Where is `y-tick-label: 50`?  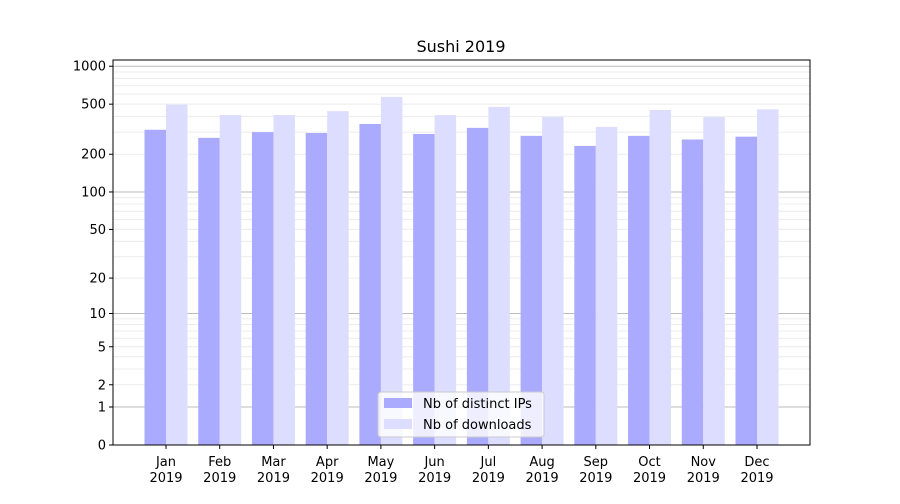 y-tick-label: 50 is located at coordinates (97, 230).